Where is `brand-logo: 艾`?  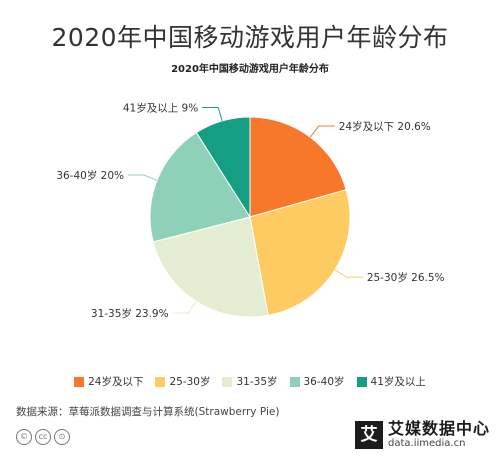
brand-logo: 艾 is located at coordinates (368, 435).